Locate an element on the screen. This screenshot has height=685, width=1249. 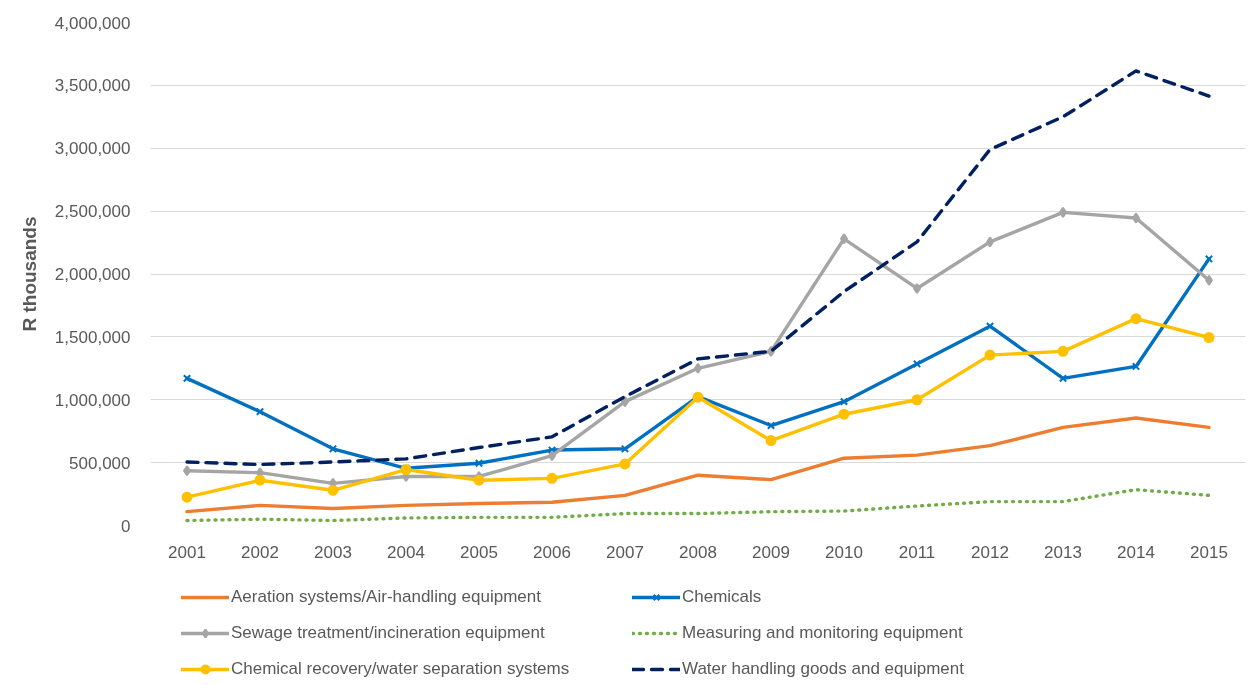
legend-label: Sewage treatment/incineration equipment is located at coordinates (388, 633).